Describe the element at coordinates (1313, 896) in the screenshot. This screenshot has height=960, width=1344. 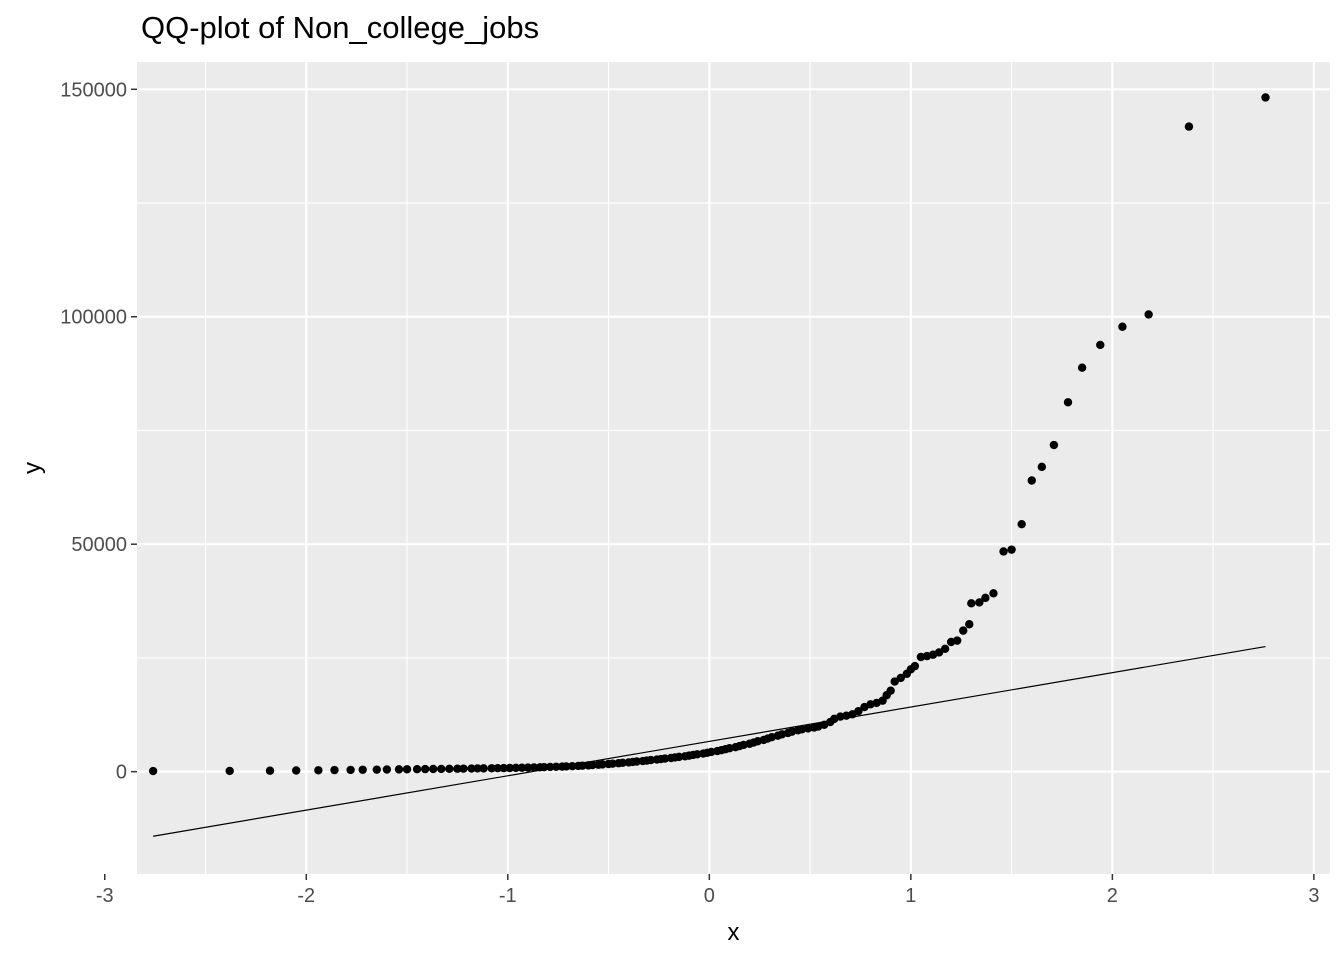
I see `x-tick-label: 3` at that location.